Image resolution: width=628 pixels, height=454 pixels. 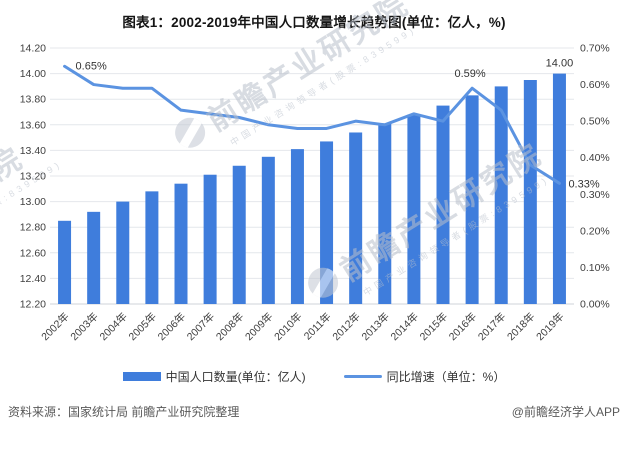 What do you see at coordinates (258, 326) in the screenshot?
I see `x-axis-label: 2009年` at bounding box center [258, 326].